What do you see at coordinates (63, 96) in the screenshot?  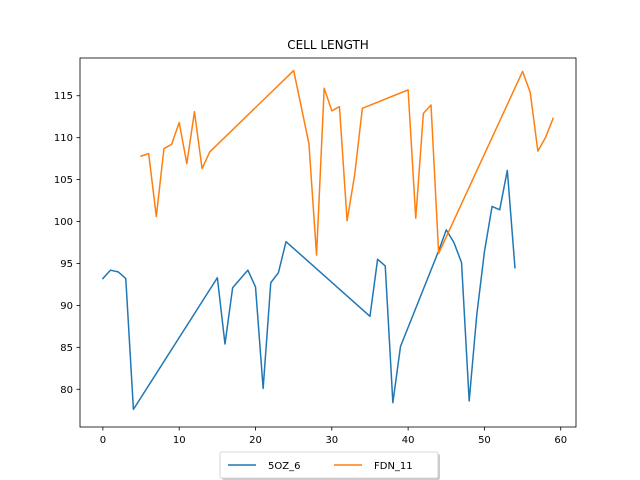 I see `y-tick-label: 115` at bounding box center [63, 96].